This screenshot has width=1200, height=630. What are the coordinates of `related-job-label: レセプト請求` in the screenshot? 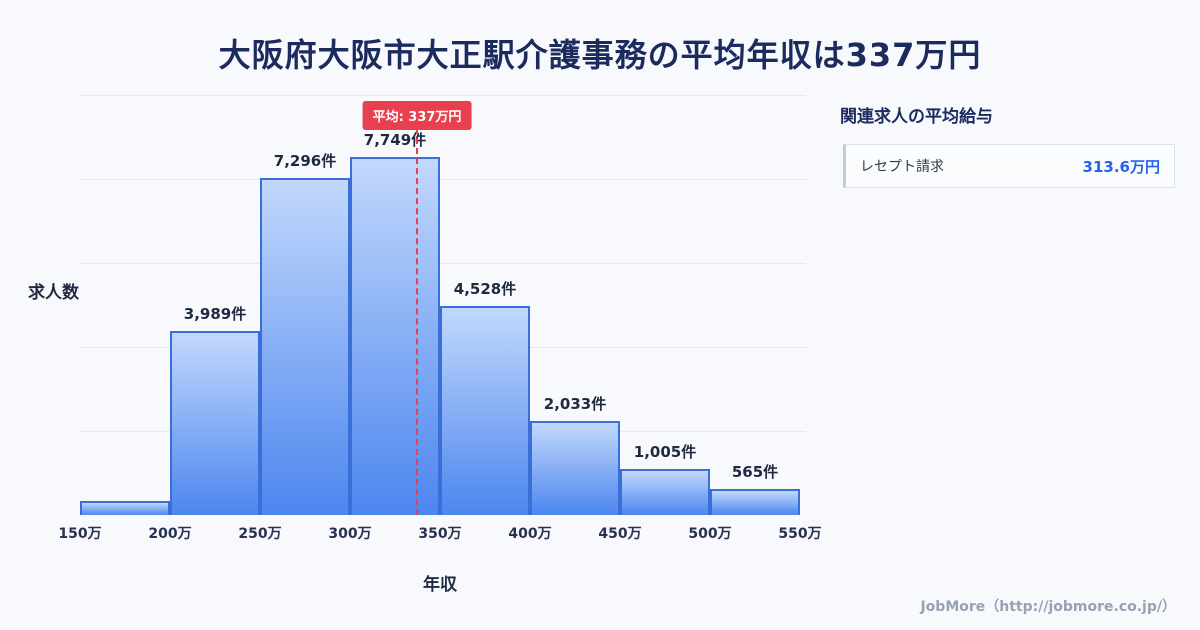 It's located at (902, 167).